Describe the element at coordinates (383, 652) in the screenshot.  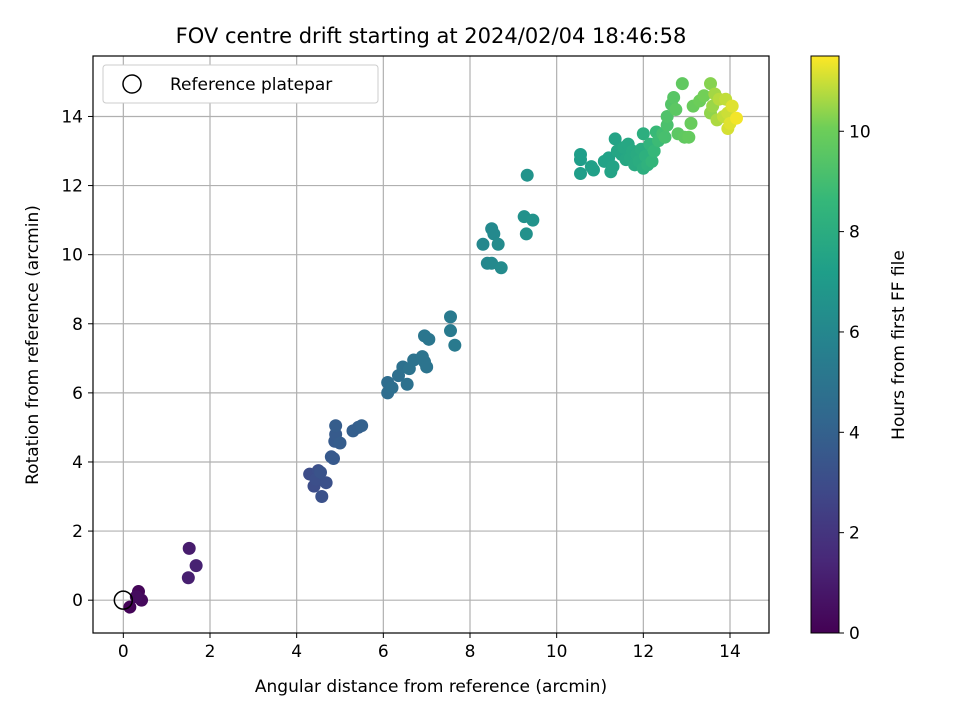
I see `x-tick-label: 6` at that location.